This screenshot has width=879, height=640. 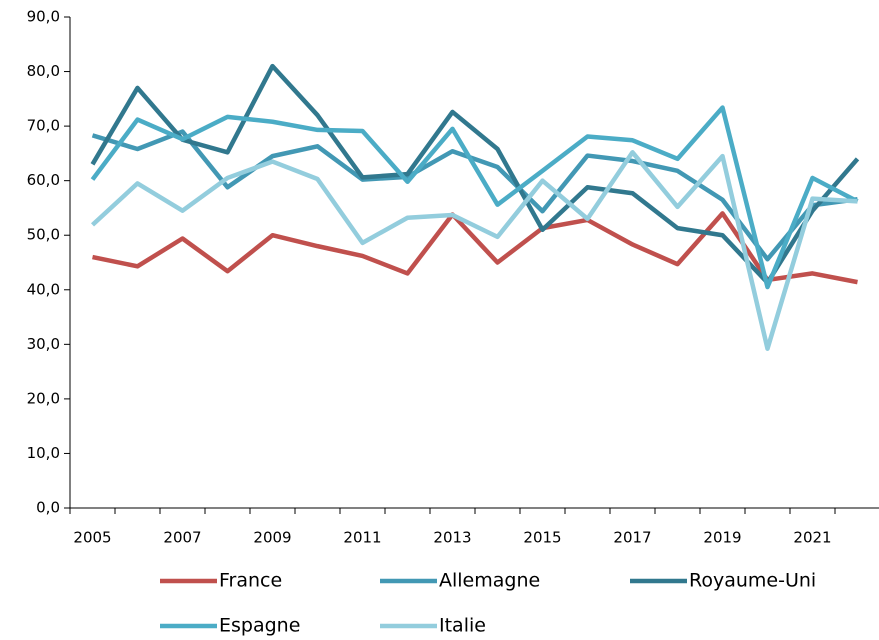 I want to click on x-tick-label: 2017, so click(x=632, y=538).